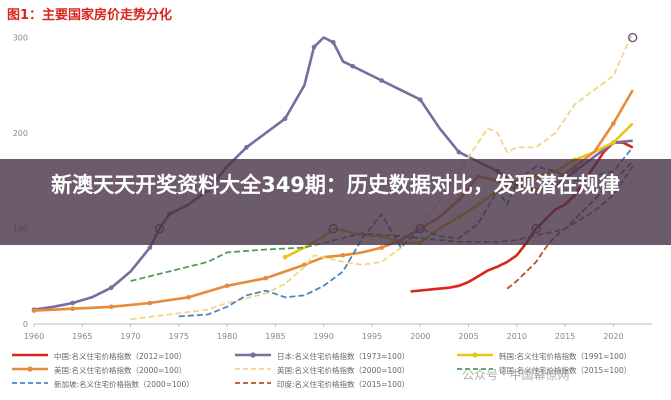 Image resolution: width=671 pixels, height=400 pixels. What do you see at coordinates (565, 356) in the screenshot?
I see `legend-label: 韩国:名义住宅价格指数（1991=100）` at bounding box center [565, 356].